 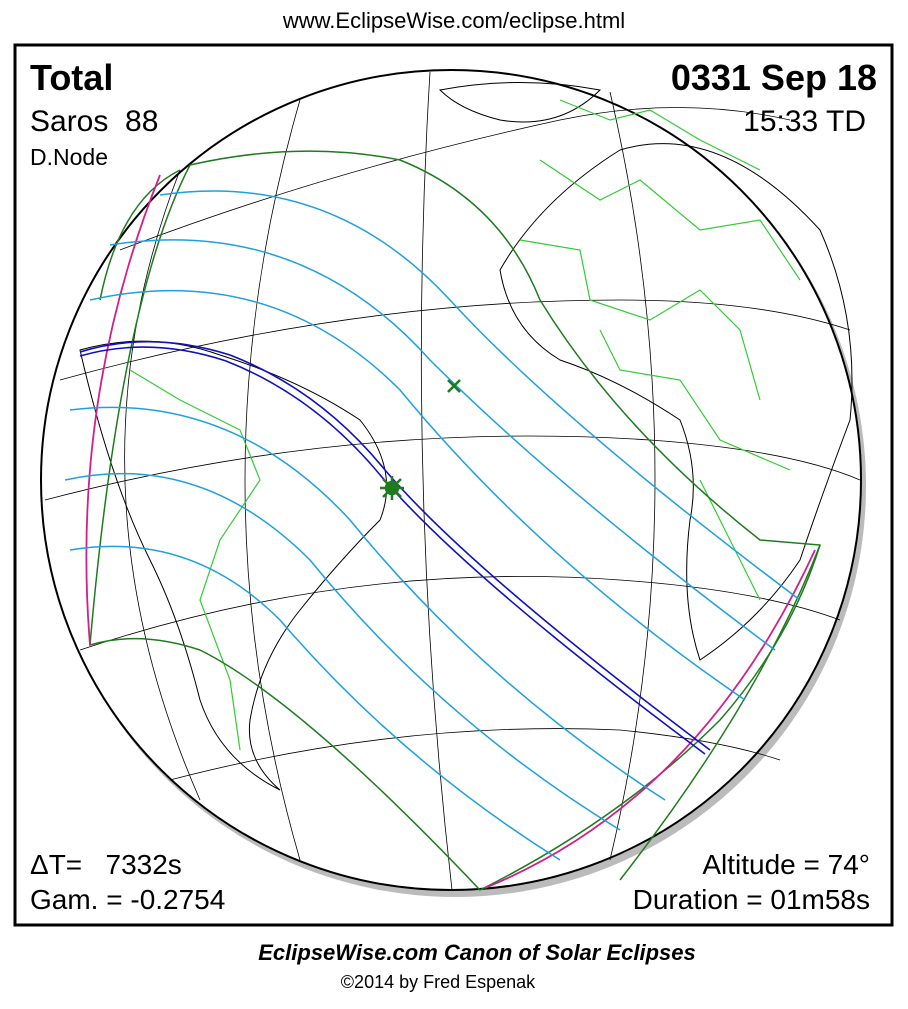 What do you see at coordinates (453, 20) in the screenshot?
I see `url: www.EclipseWise.com/eclipse.html` at bounding box center [453, 20].